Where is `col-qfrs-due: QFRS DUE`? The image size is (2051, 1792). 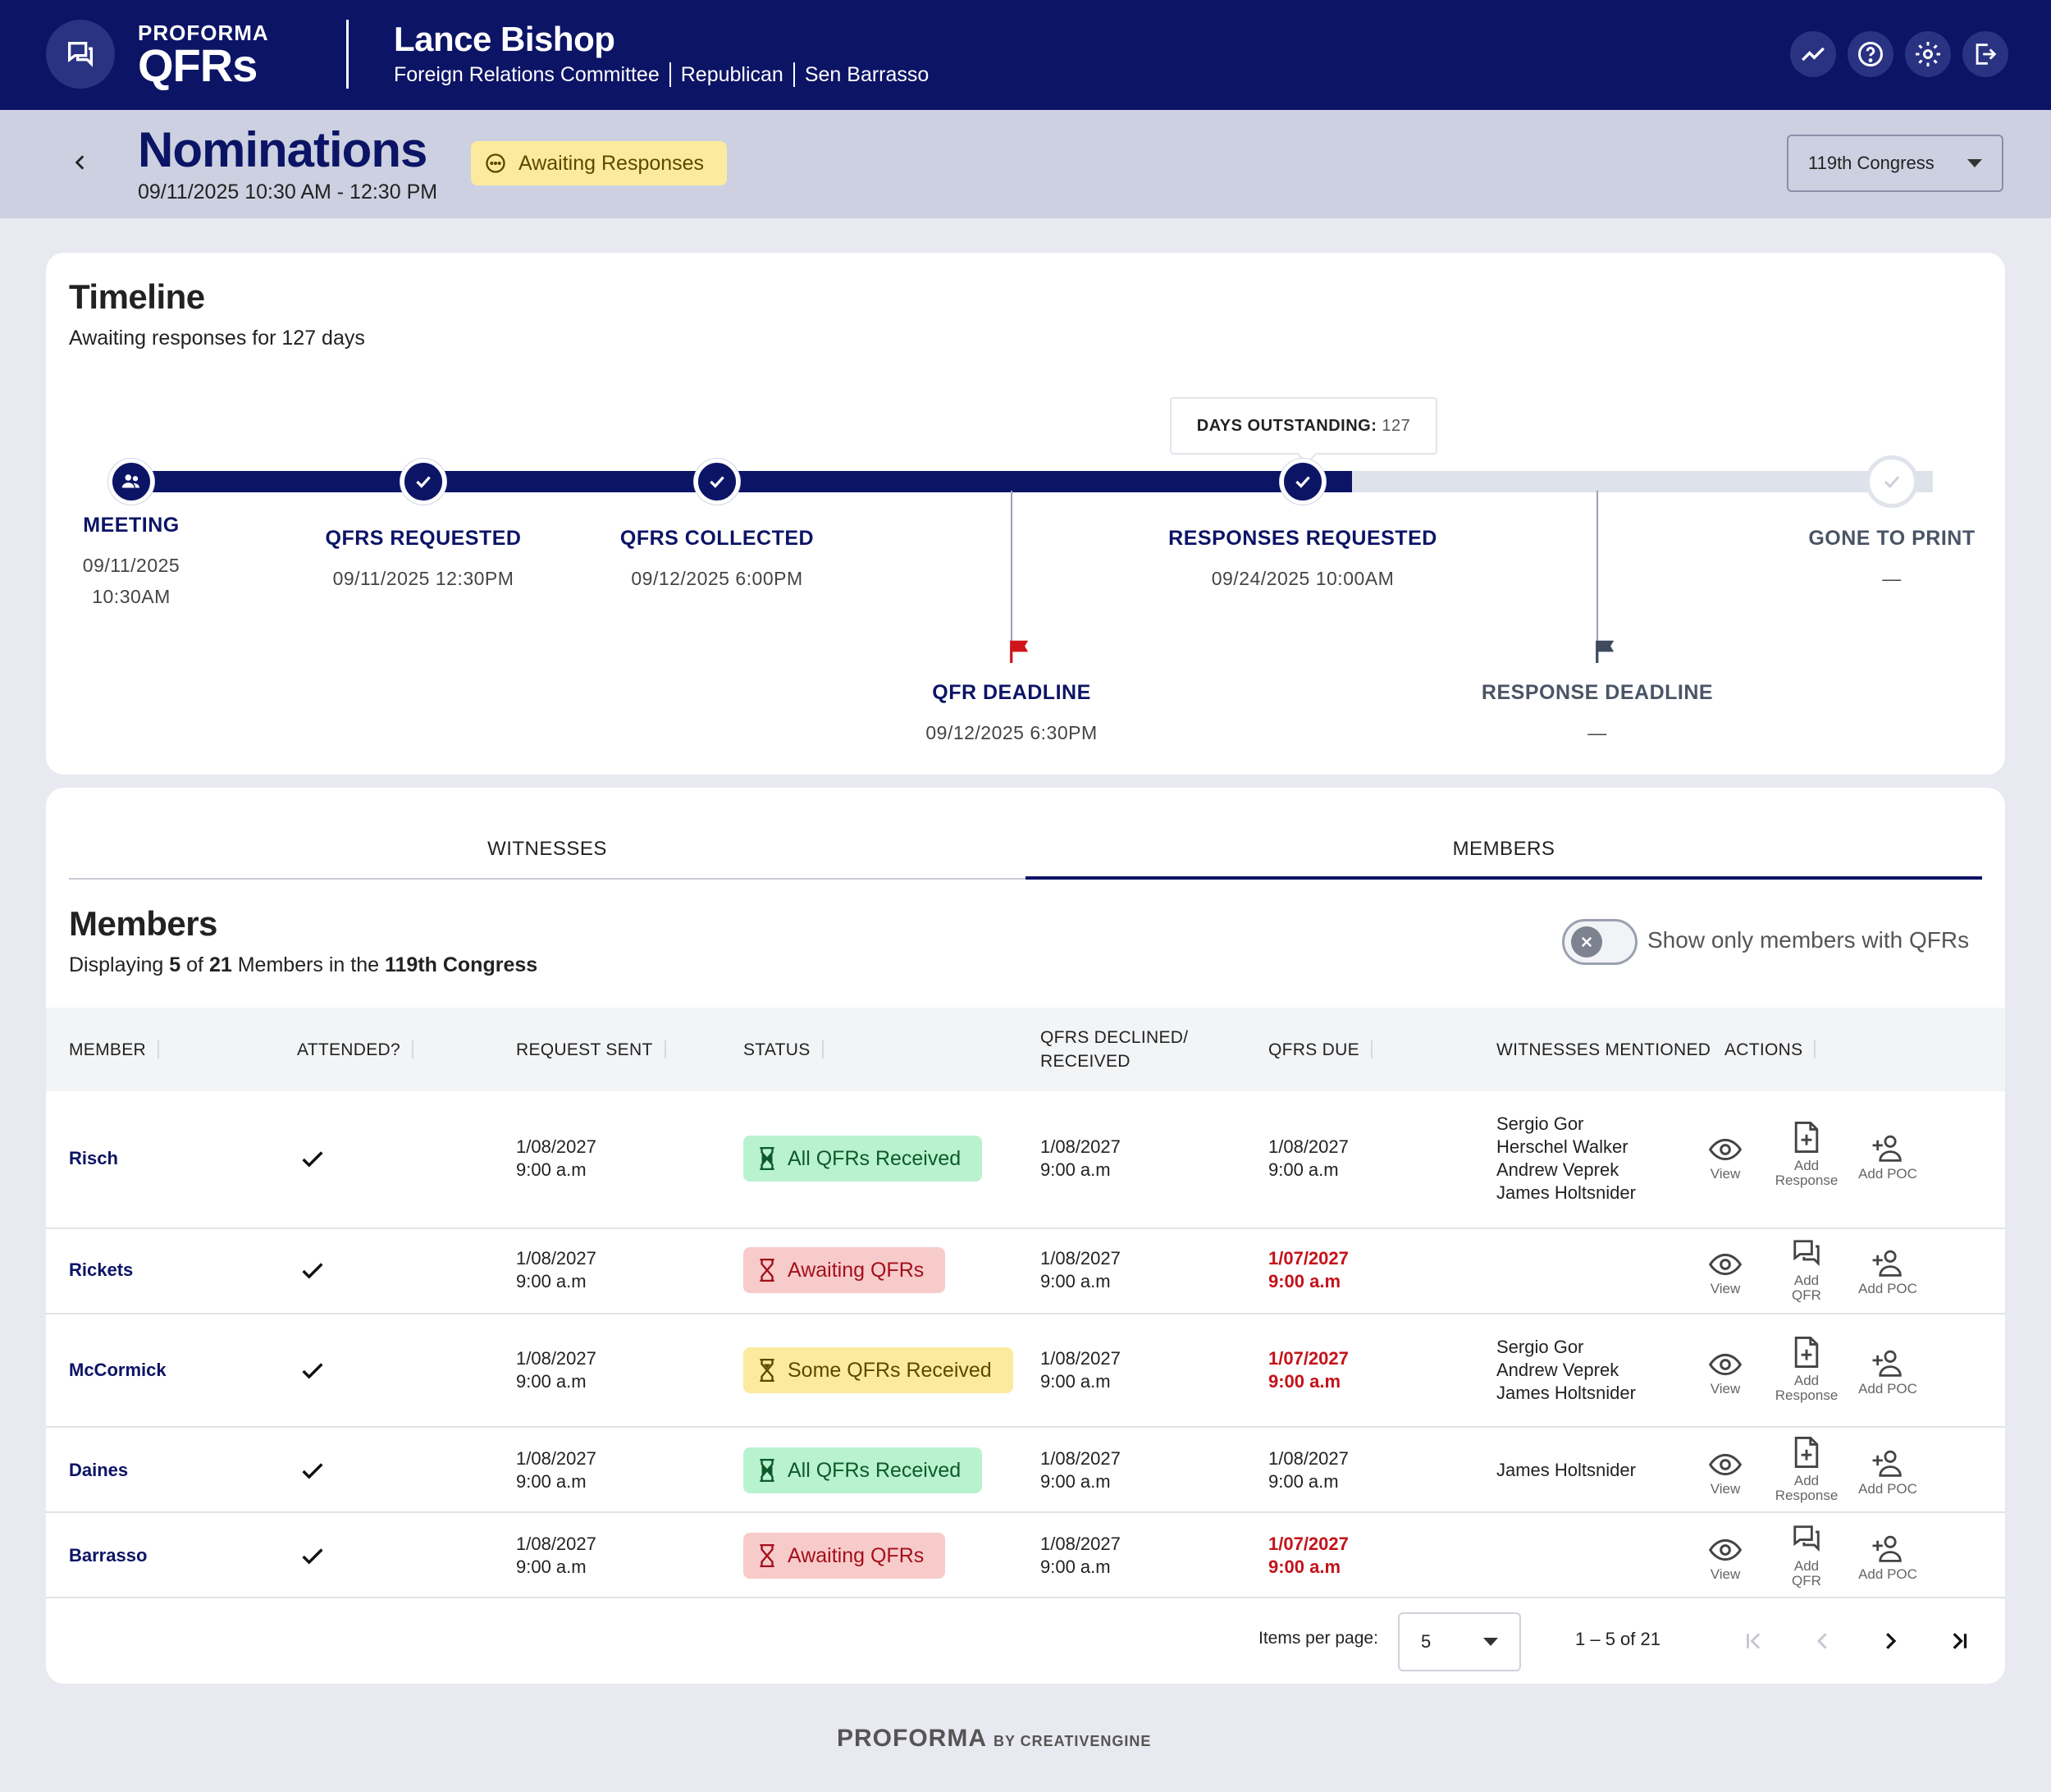
col-qfrs-due: QFRS DUE is located at coordinates (1320, 1049).